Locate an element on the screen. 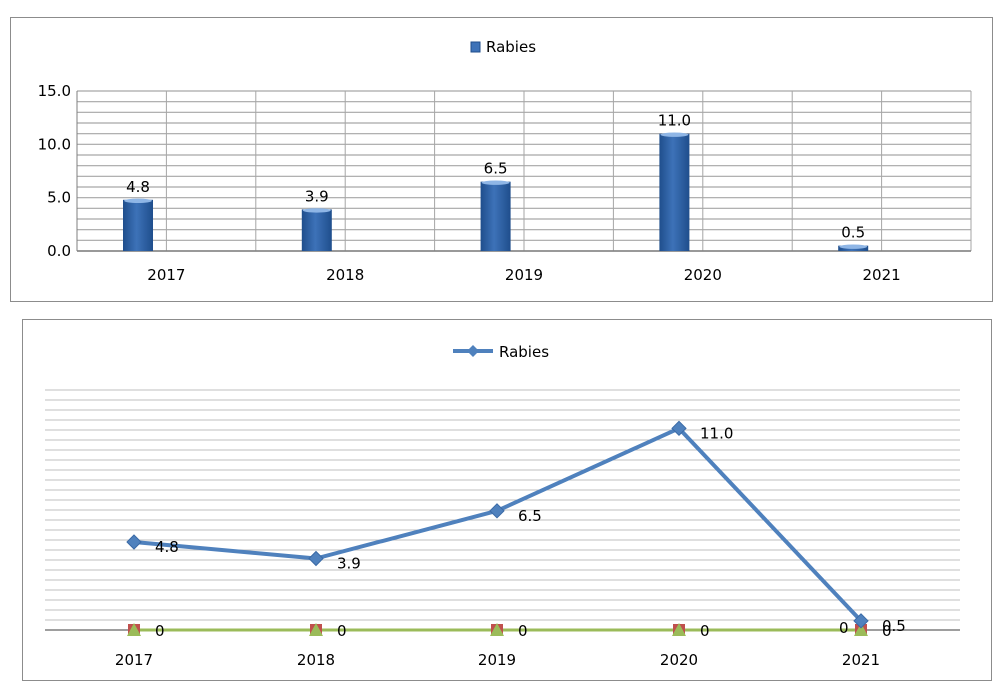  y-tick-label: 10.0 is located at coordinates (54, 144).